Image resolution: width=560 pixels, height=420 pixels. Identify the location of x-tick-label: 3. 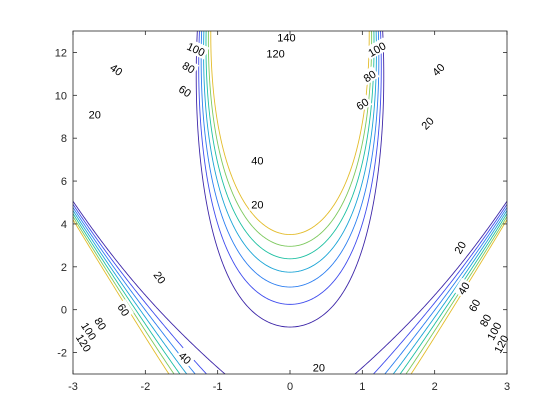
(507, 387).